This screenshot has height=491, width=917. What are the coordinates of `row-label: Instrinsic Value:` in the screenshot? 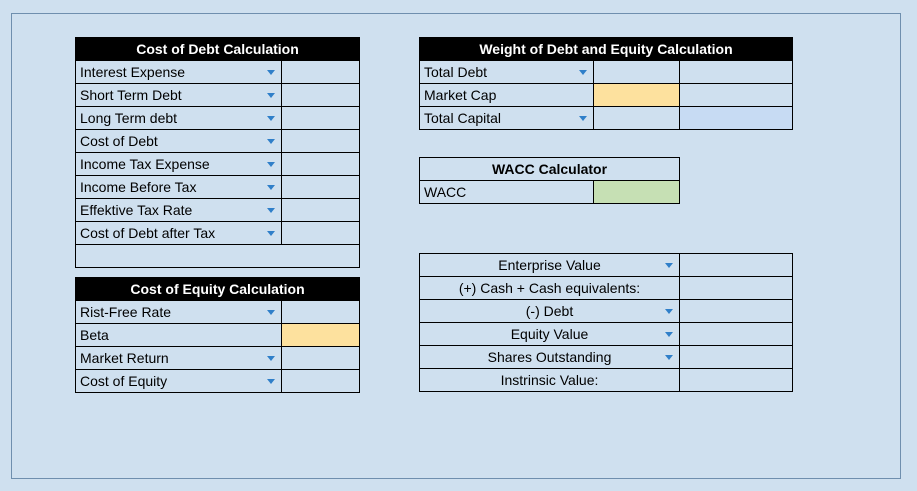 It's located at (549, 380).